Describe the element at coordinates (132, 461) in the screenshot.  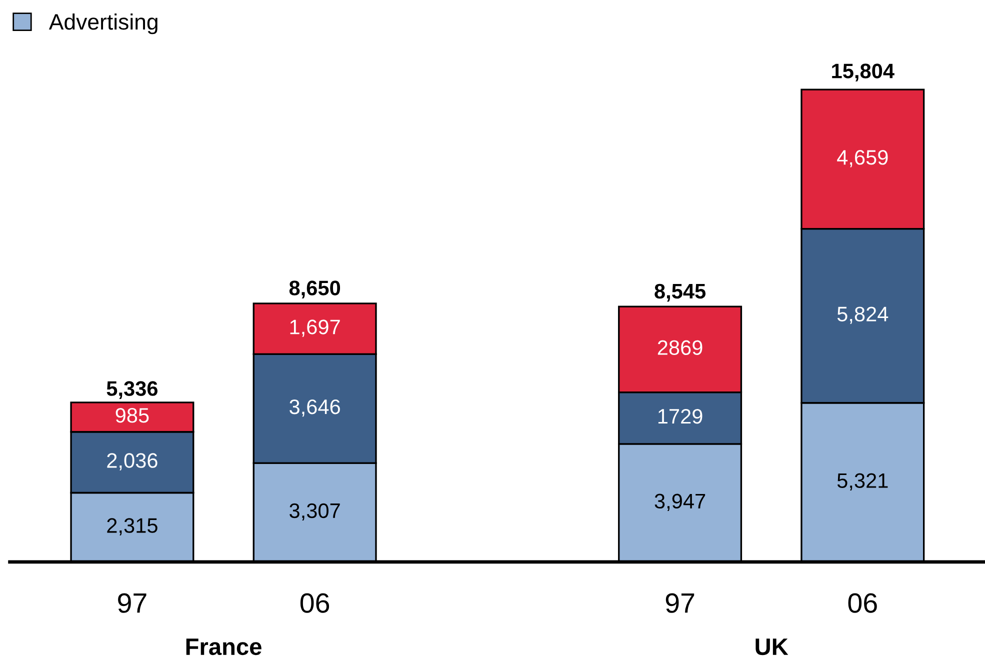
I see `data-label: 2,036` at that location.